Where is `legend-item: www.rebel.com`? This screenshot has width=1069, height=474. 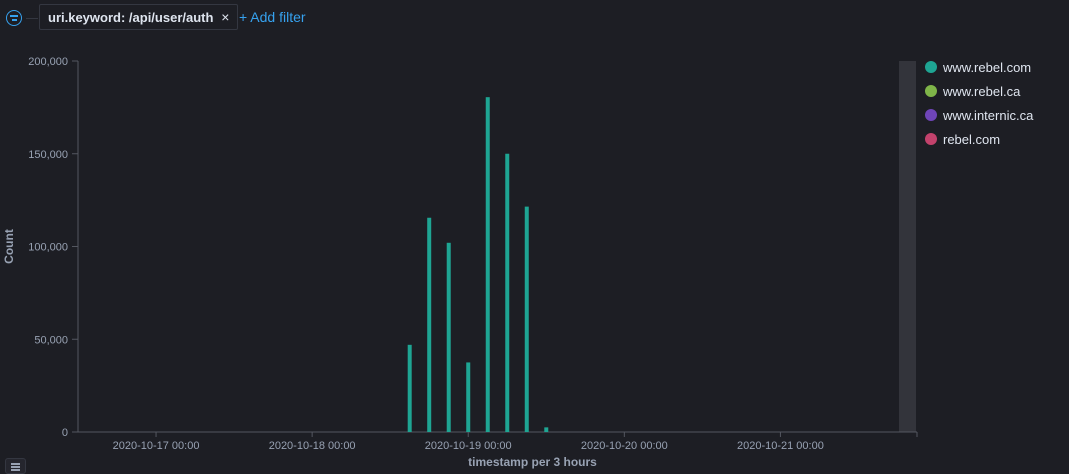 legend-item: www.rebel.com is located at coordinates (979, 67).